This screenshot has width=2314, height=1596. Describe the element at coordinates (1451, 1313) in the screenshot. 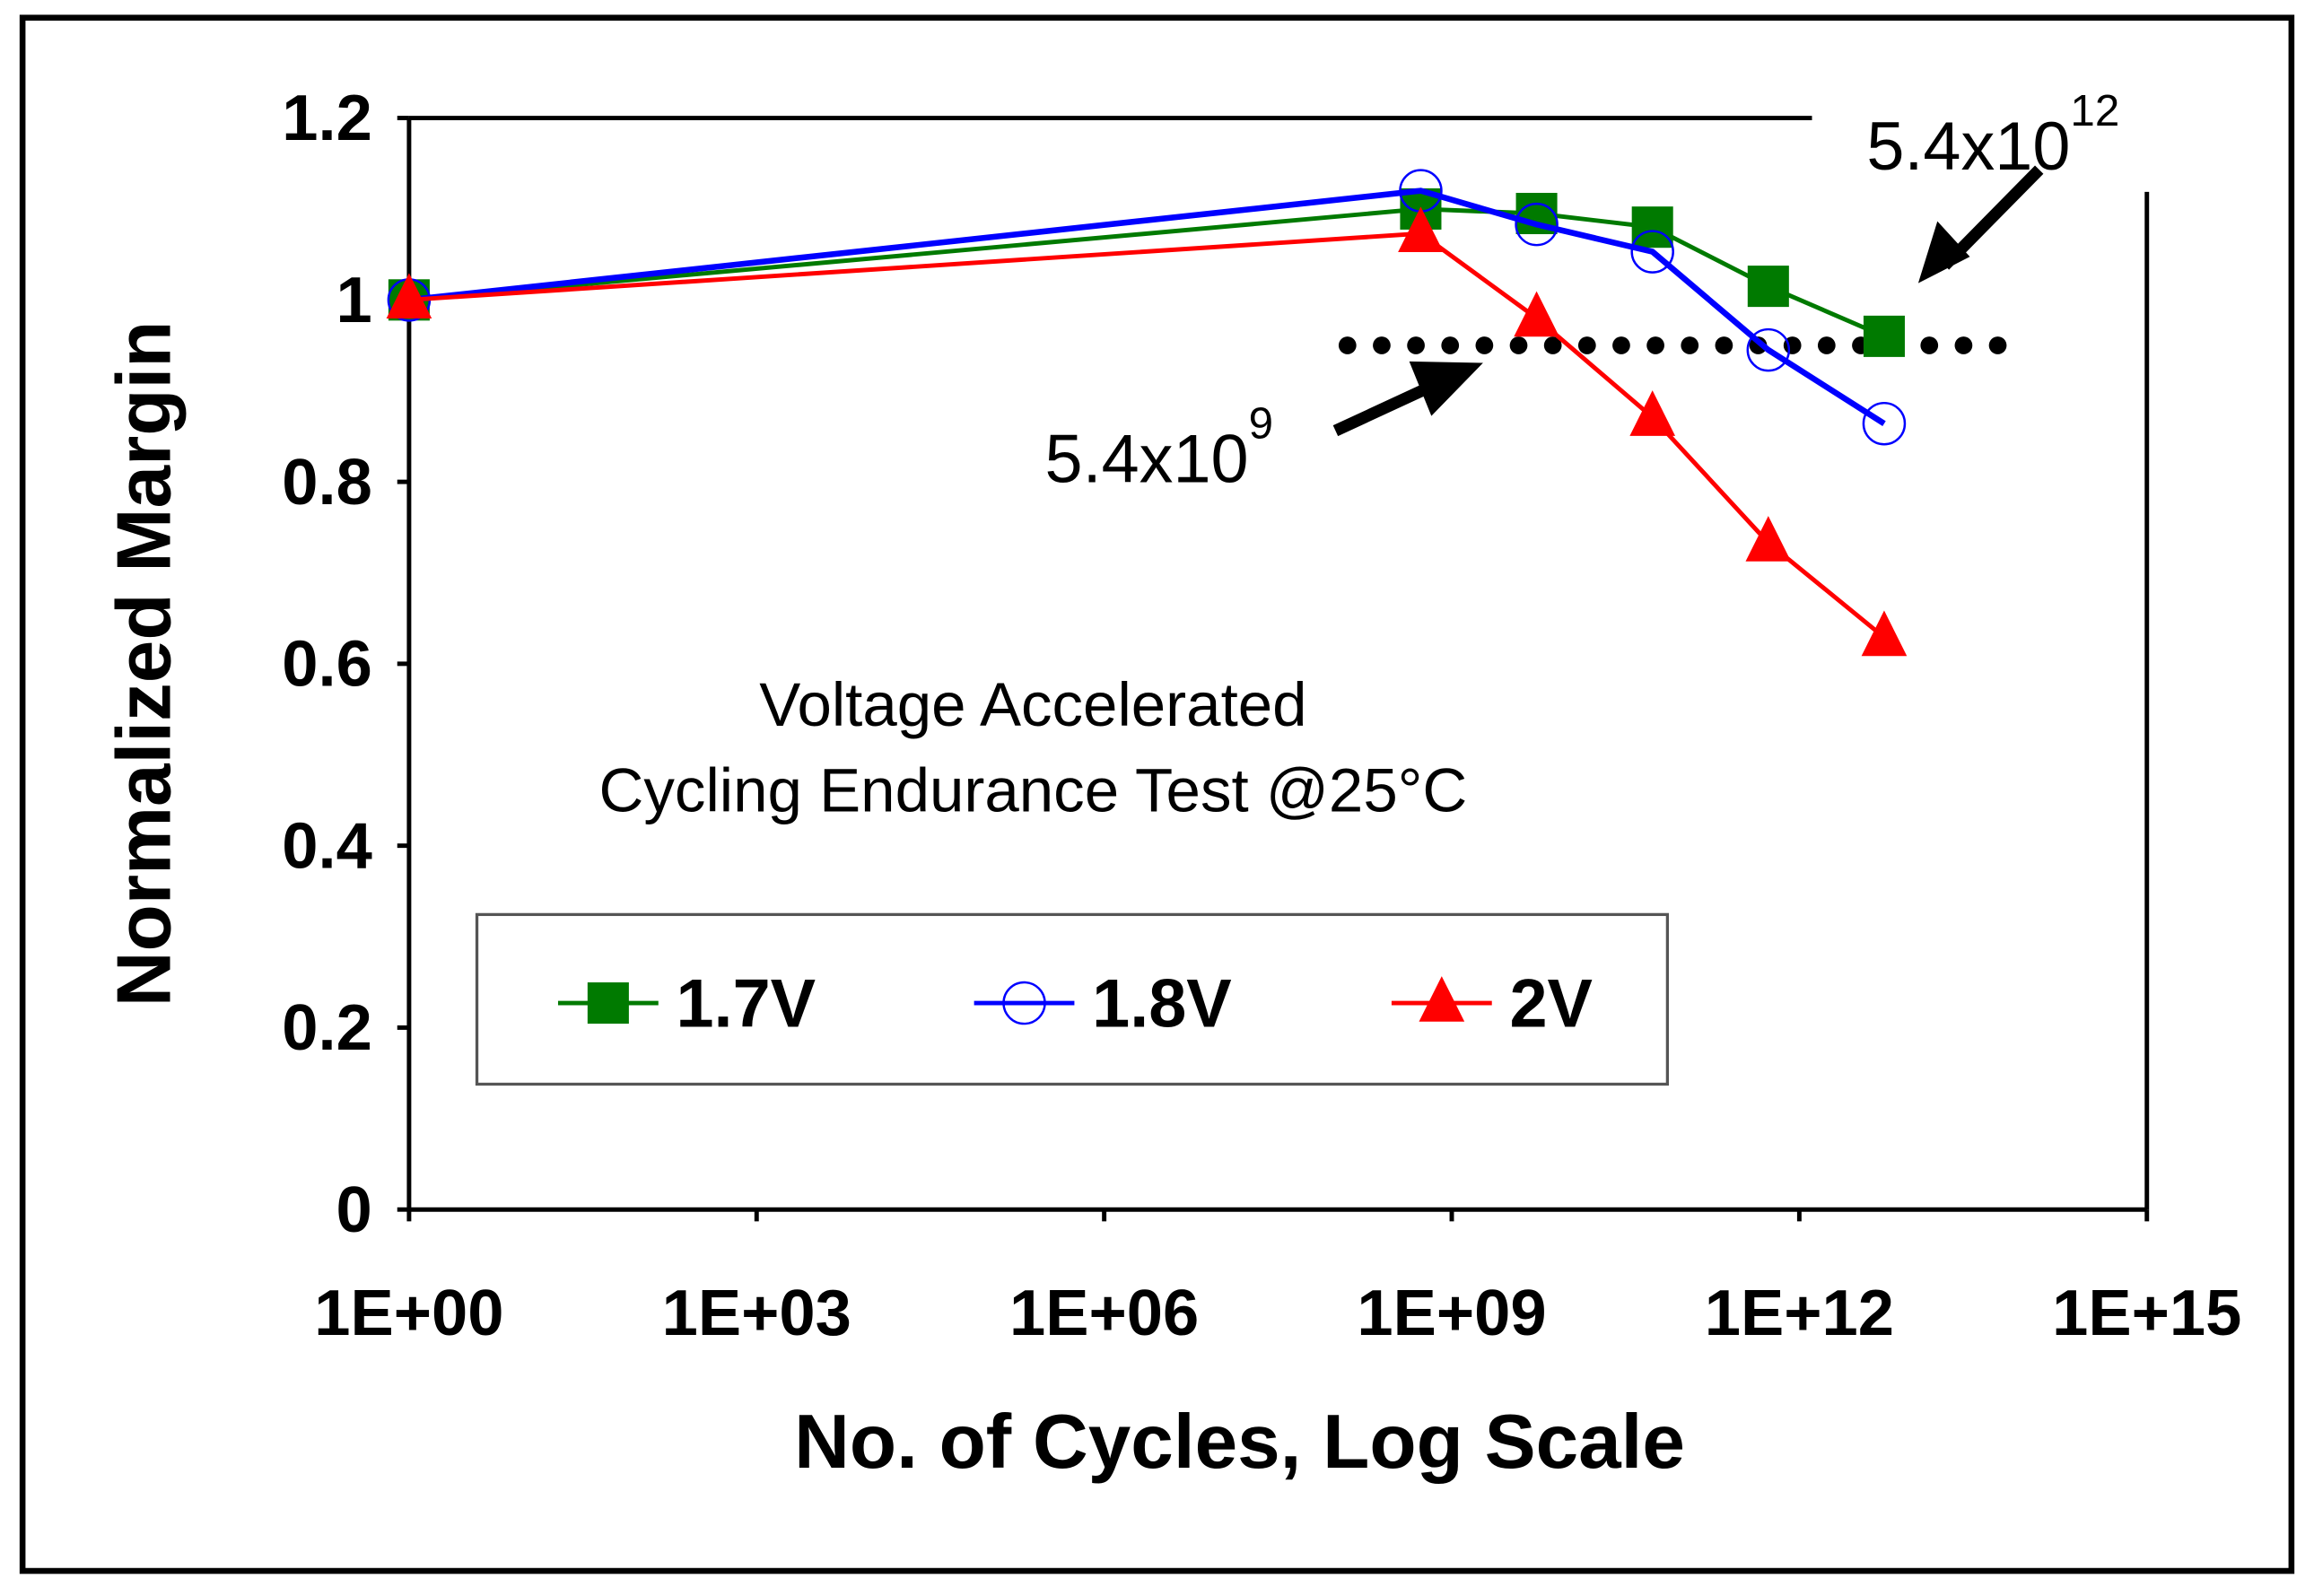

I see `x-tick-label: 1E+09` at that location.